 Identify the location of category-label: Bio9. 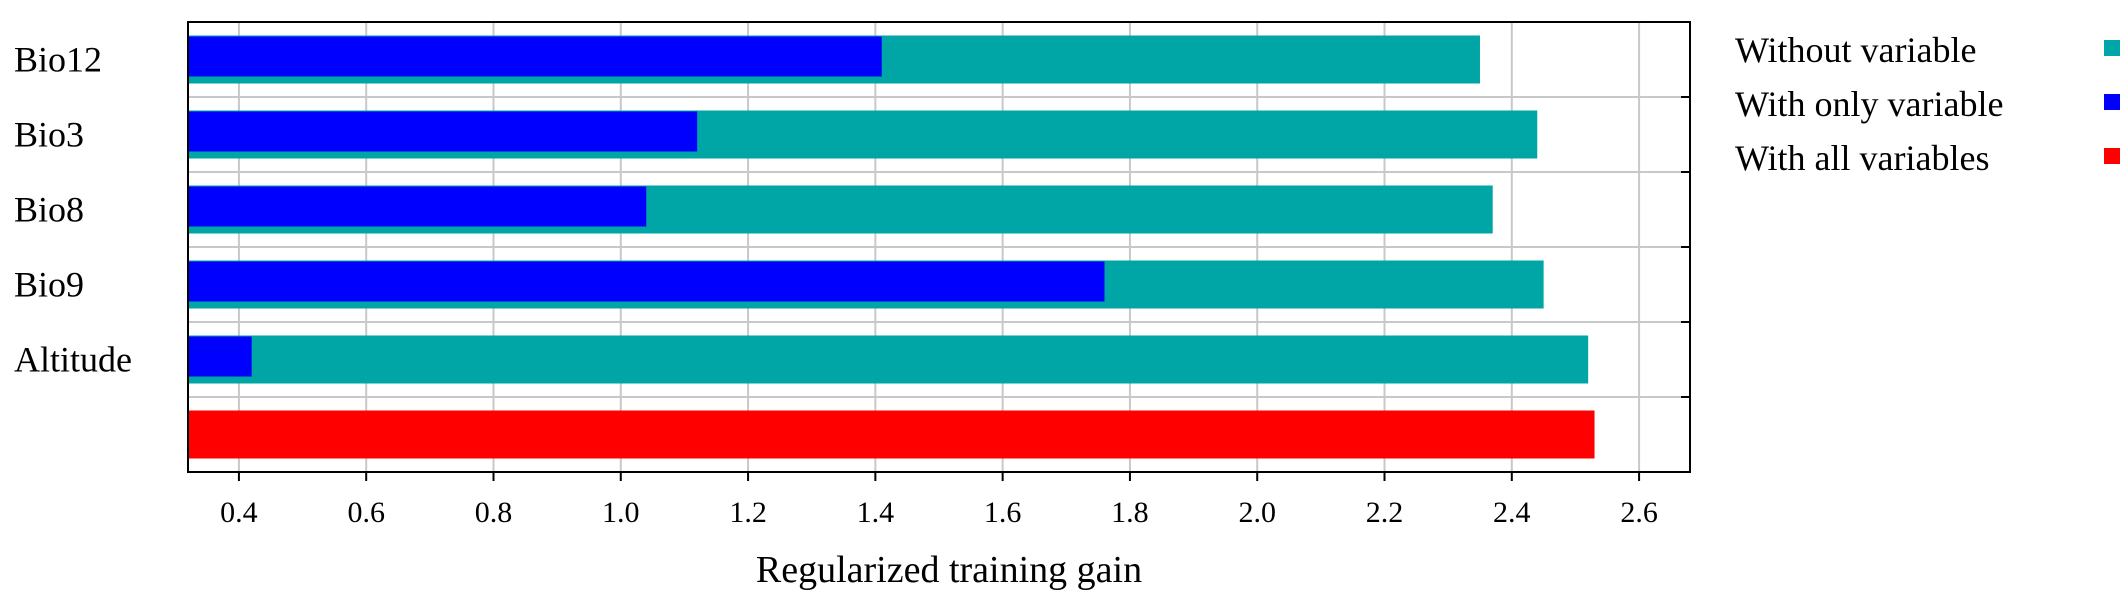
(49, 285).